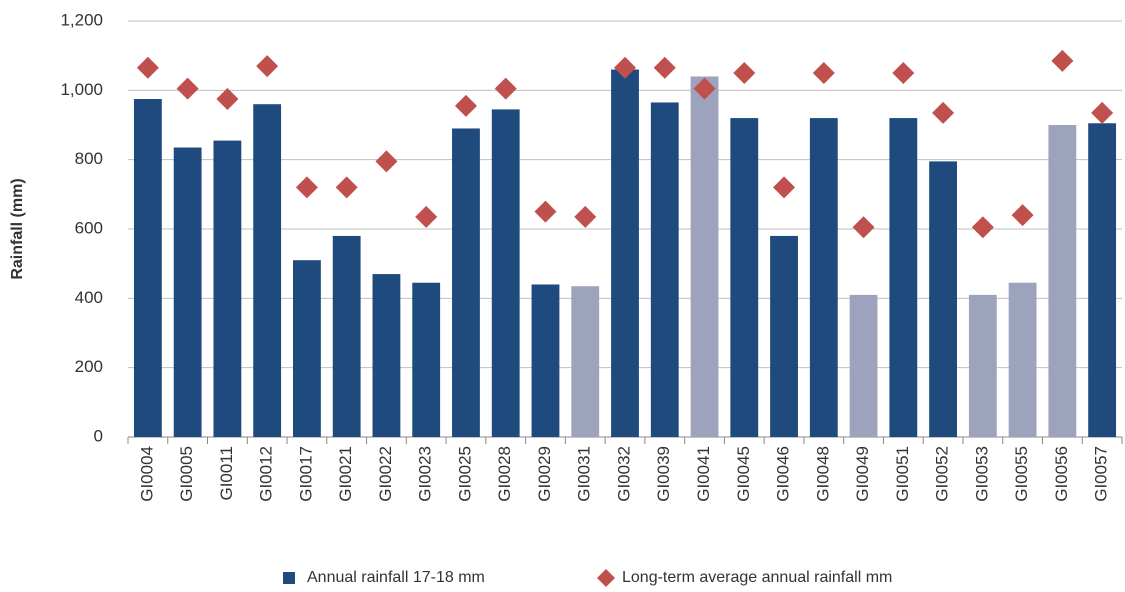  Describe the element at coordinates (385, 474) in the screenshot. I see `x-tick-label: GI0022` at that location.